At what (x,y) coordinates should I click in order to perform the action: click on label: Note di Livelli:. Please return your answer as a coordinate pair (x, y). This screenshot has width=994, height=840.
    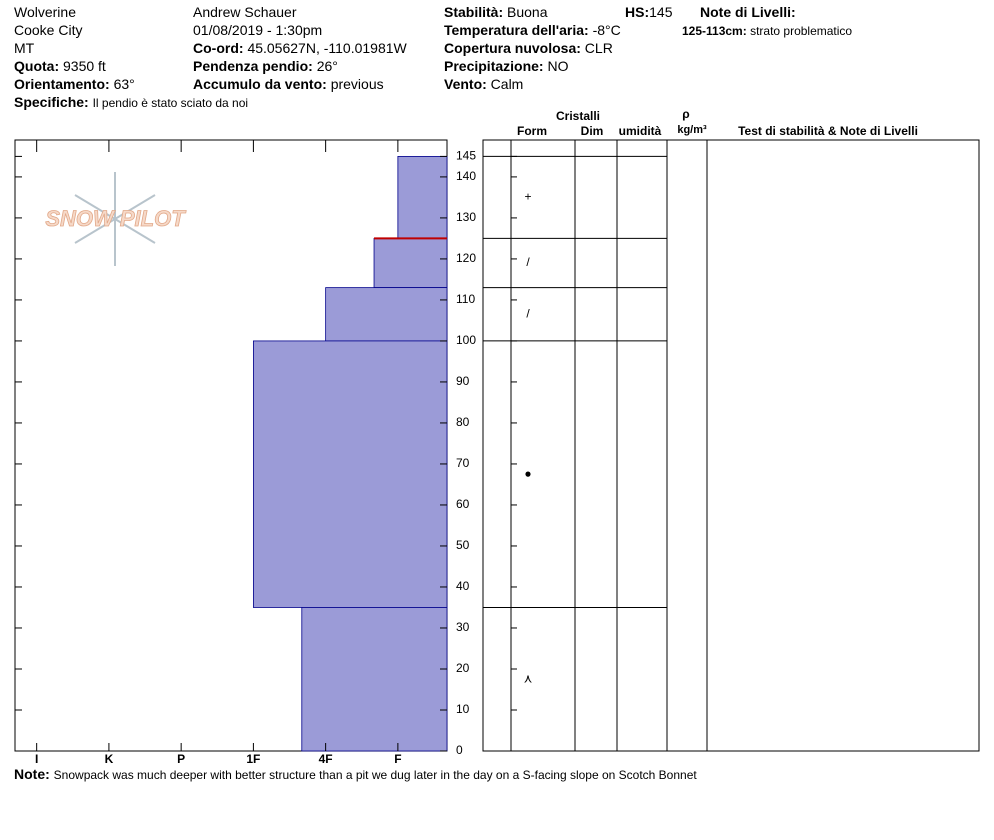
    Looking at the image, I should click on (748, 12).